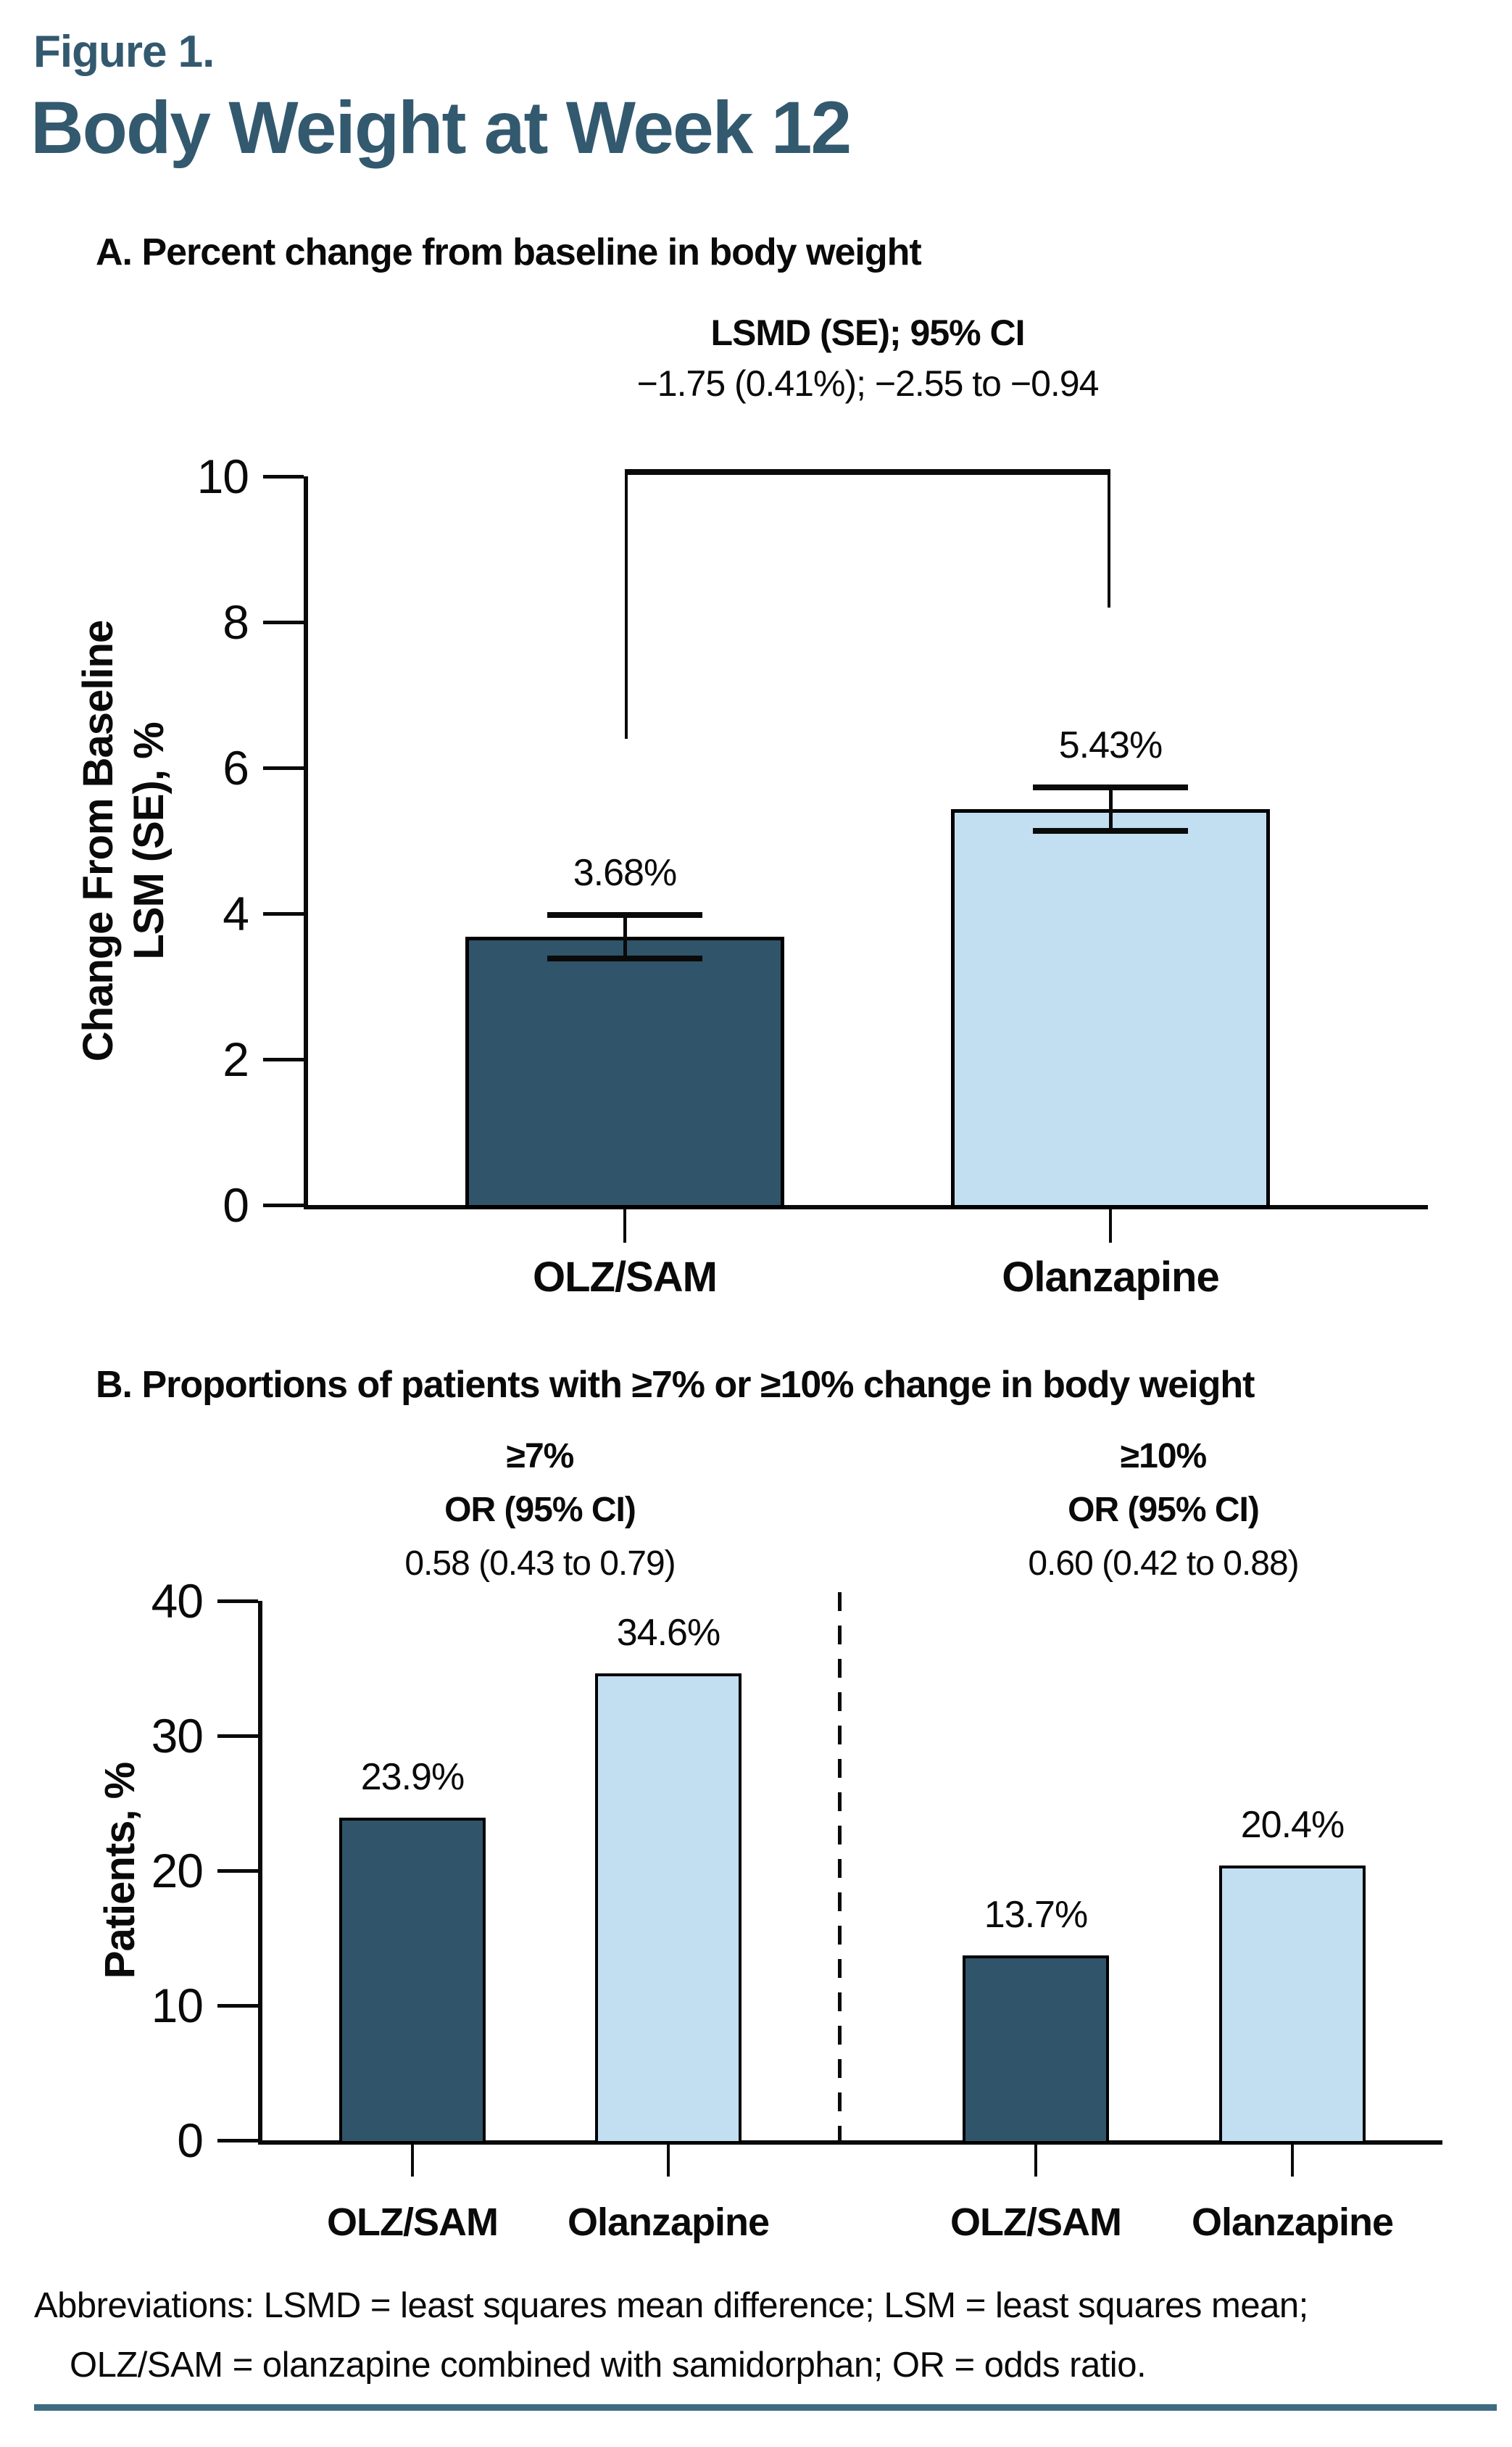  I want to click on y-tick-label: 4, so click(236, 914).